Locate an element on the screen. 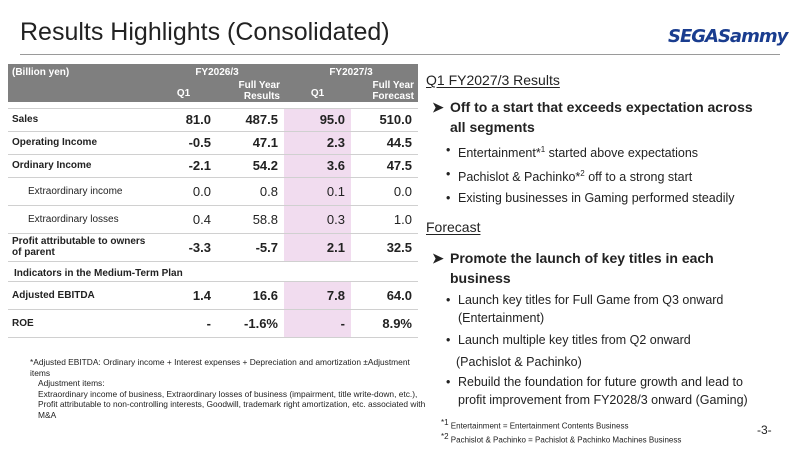 The width and height of the screenshot is (800, 450). table-cell: 44.5 is located at coordinates (384, 143).